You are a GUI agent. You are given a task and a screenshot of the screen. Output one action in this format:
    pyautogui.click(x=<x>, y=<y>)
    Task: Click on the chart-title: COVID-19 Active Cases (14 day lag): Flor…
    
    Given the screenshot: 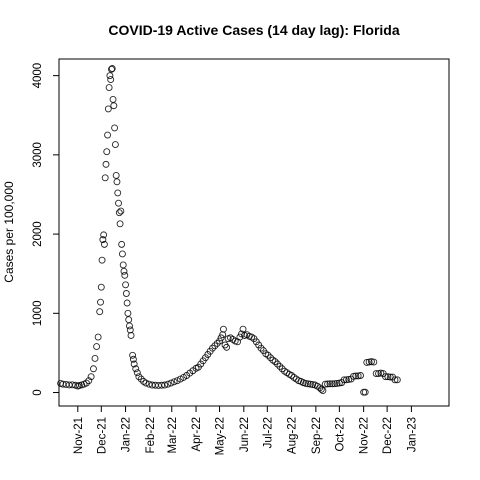 What is the action you would take?
    pyautogui.click(x=253, y=30)
    